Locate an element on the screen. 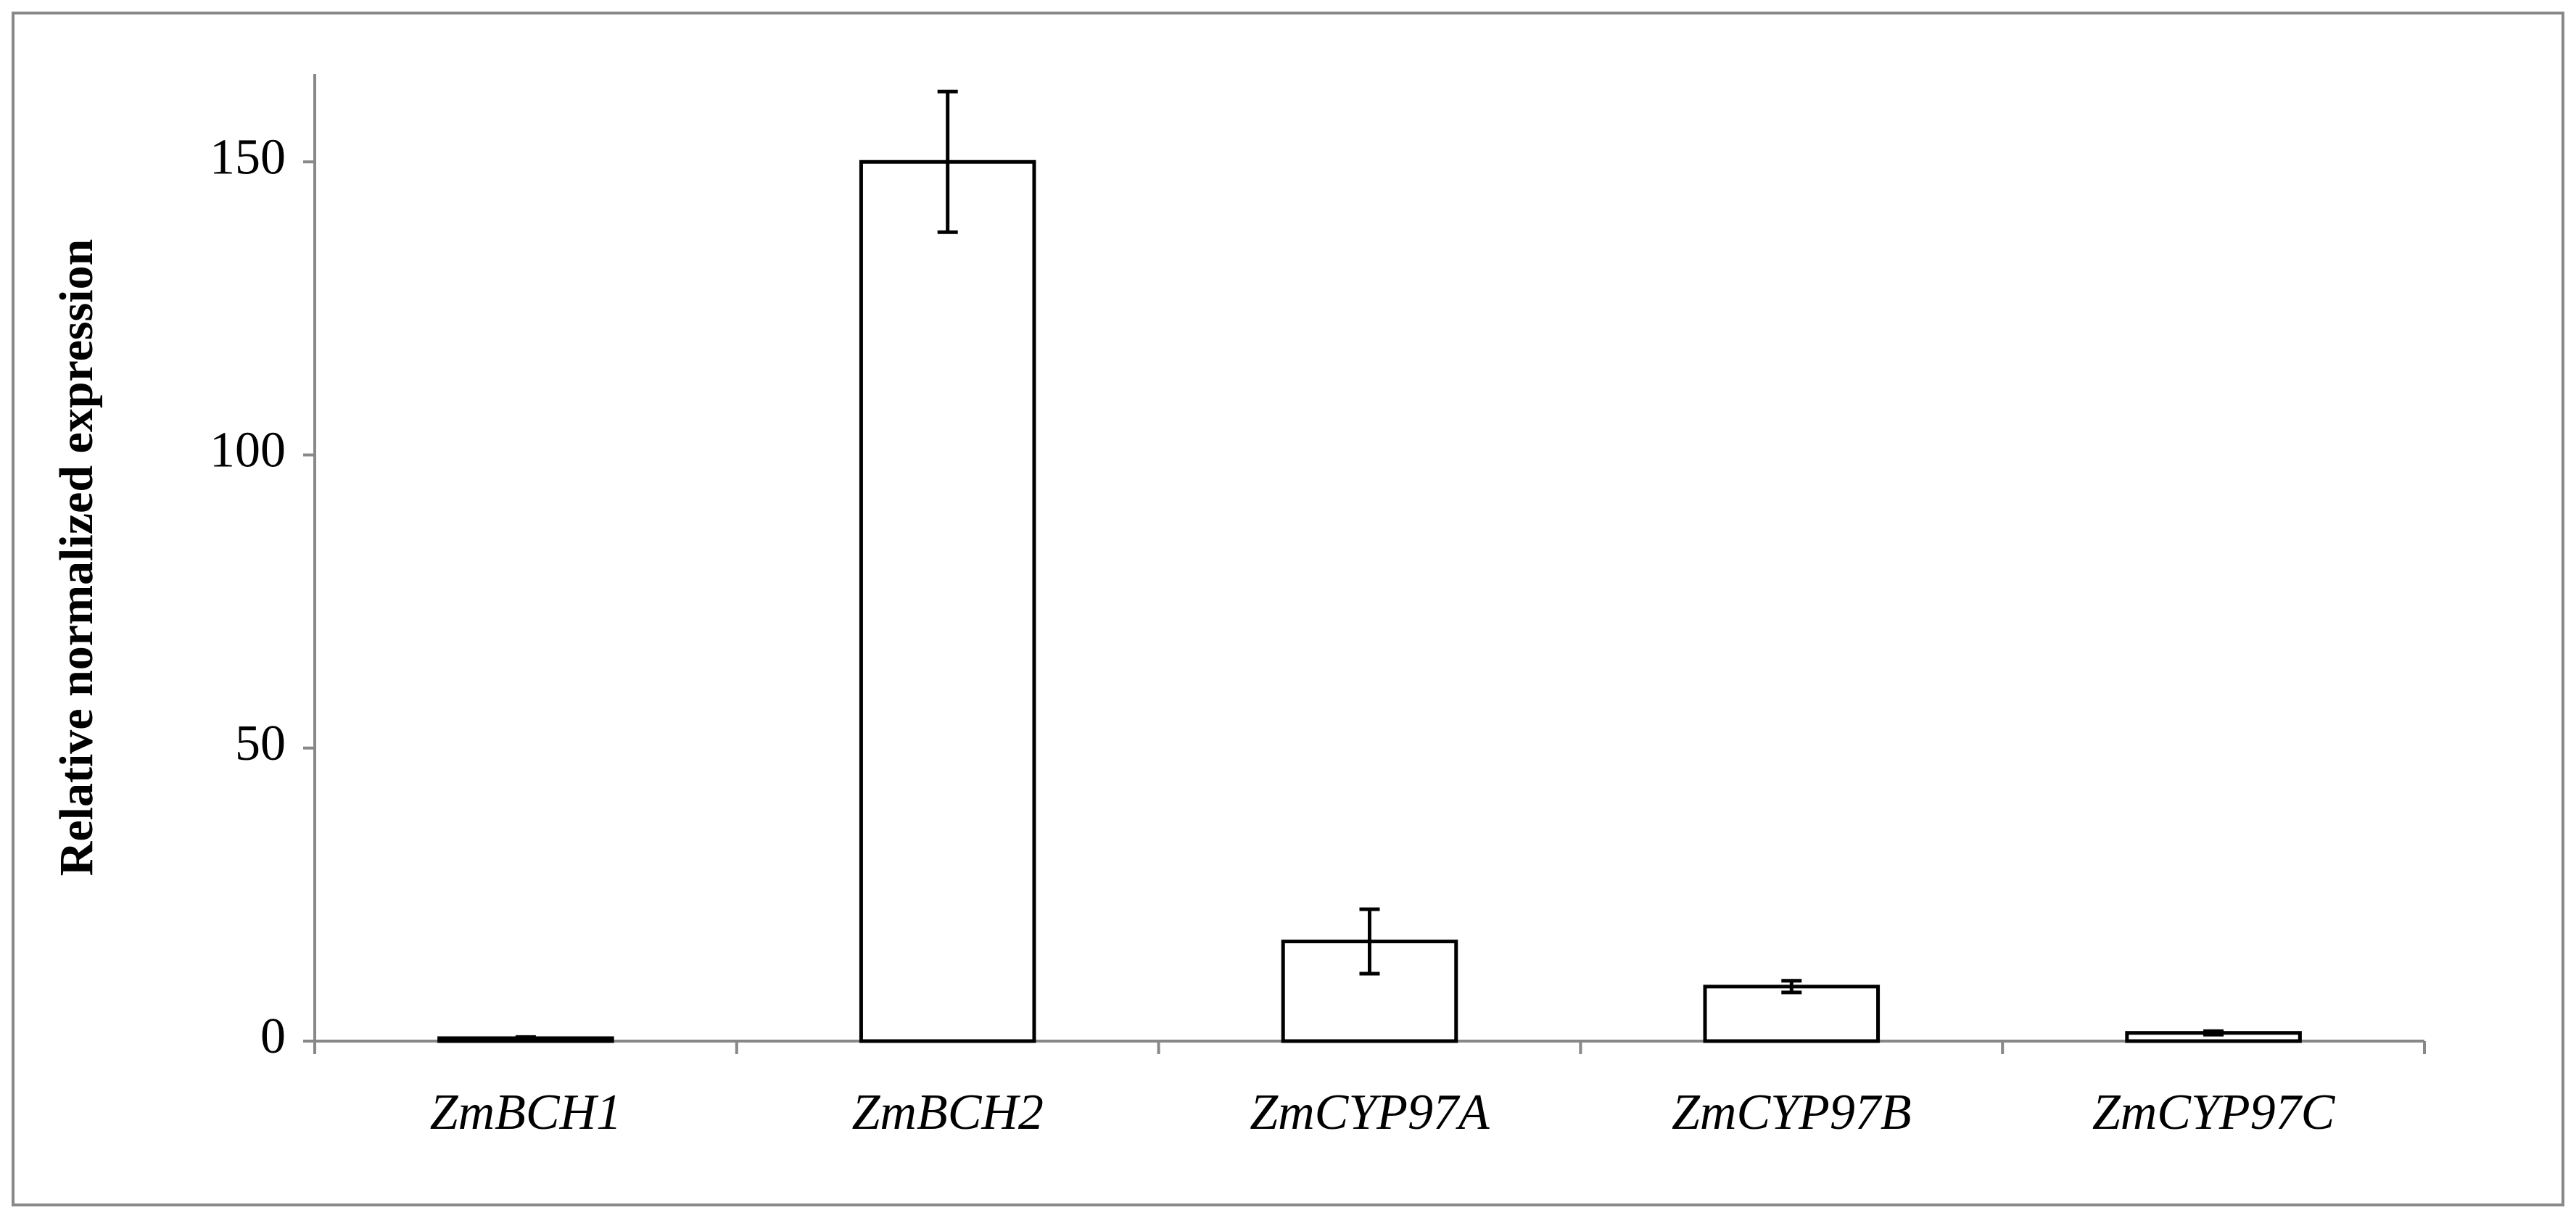 The width and height of the screenshot is (2576, 1218). x-tick-label: ZmCYP97C is located at coordinates (2214, 1112).